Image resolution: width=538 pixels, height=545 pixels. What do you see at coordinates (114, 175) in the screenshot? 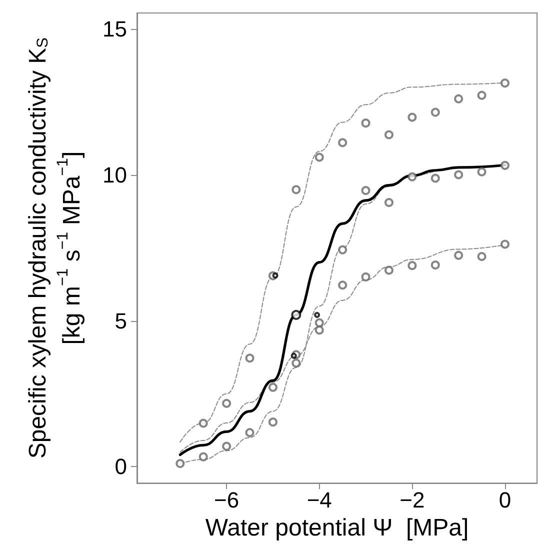
I see `y-tick-label: 10` at bounding box center [114, 175].